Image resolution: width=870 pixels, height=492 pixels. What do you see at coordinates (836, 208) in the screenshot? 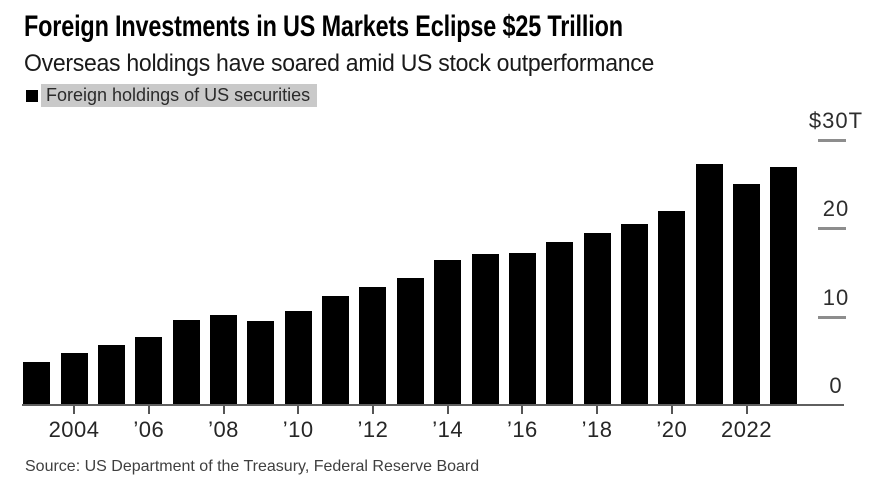
I see `y-axis-label-20: 20` at bounding box center [836, 208].